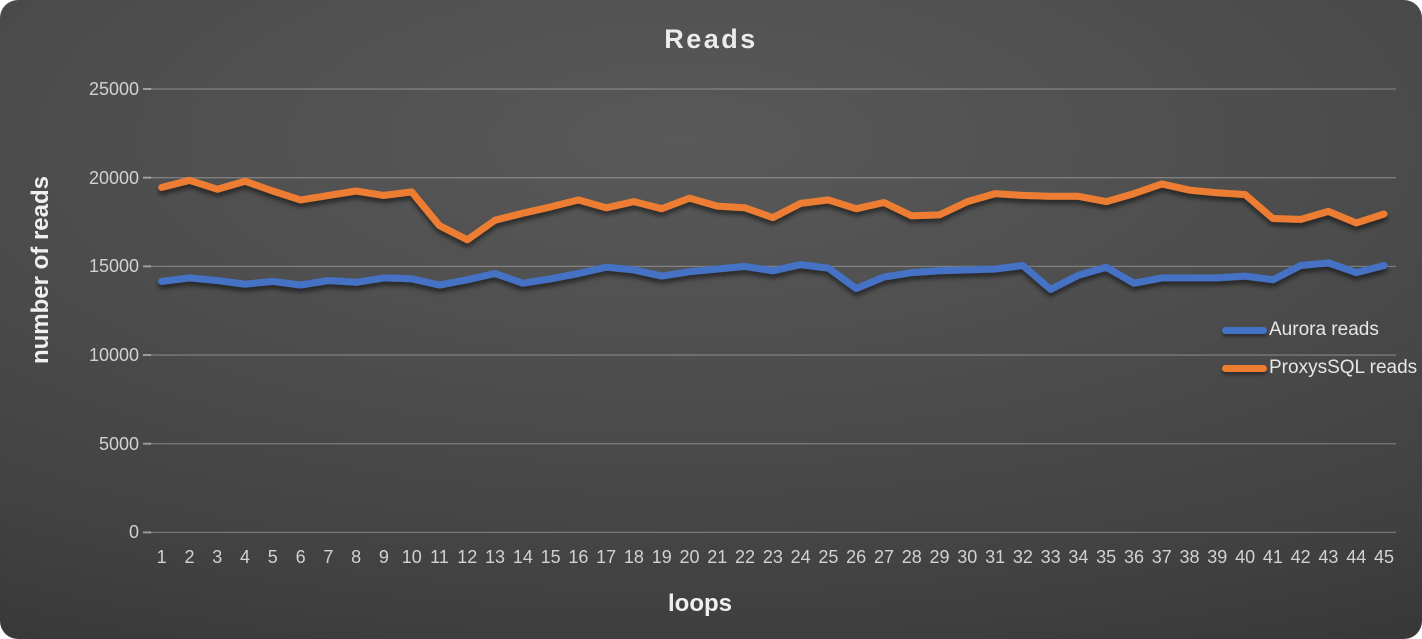 The width and height of the screenshot is (1422, 639). Describe the element at coordinates (711, 39) in the screenshot. I see `chart-title: Reads` at that location.